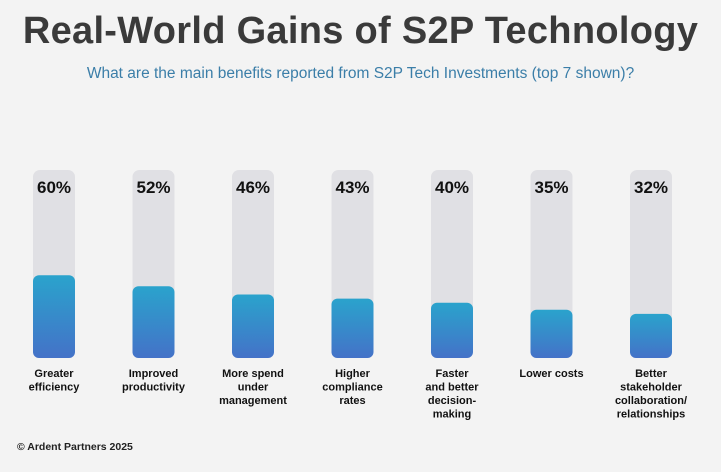 This screenshot has width=721, height=472. Describe the element at coordinates (253, 401) in the screenshot. I see `category-label: management` at that location.